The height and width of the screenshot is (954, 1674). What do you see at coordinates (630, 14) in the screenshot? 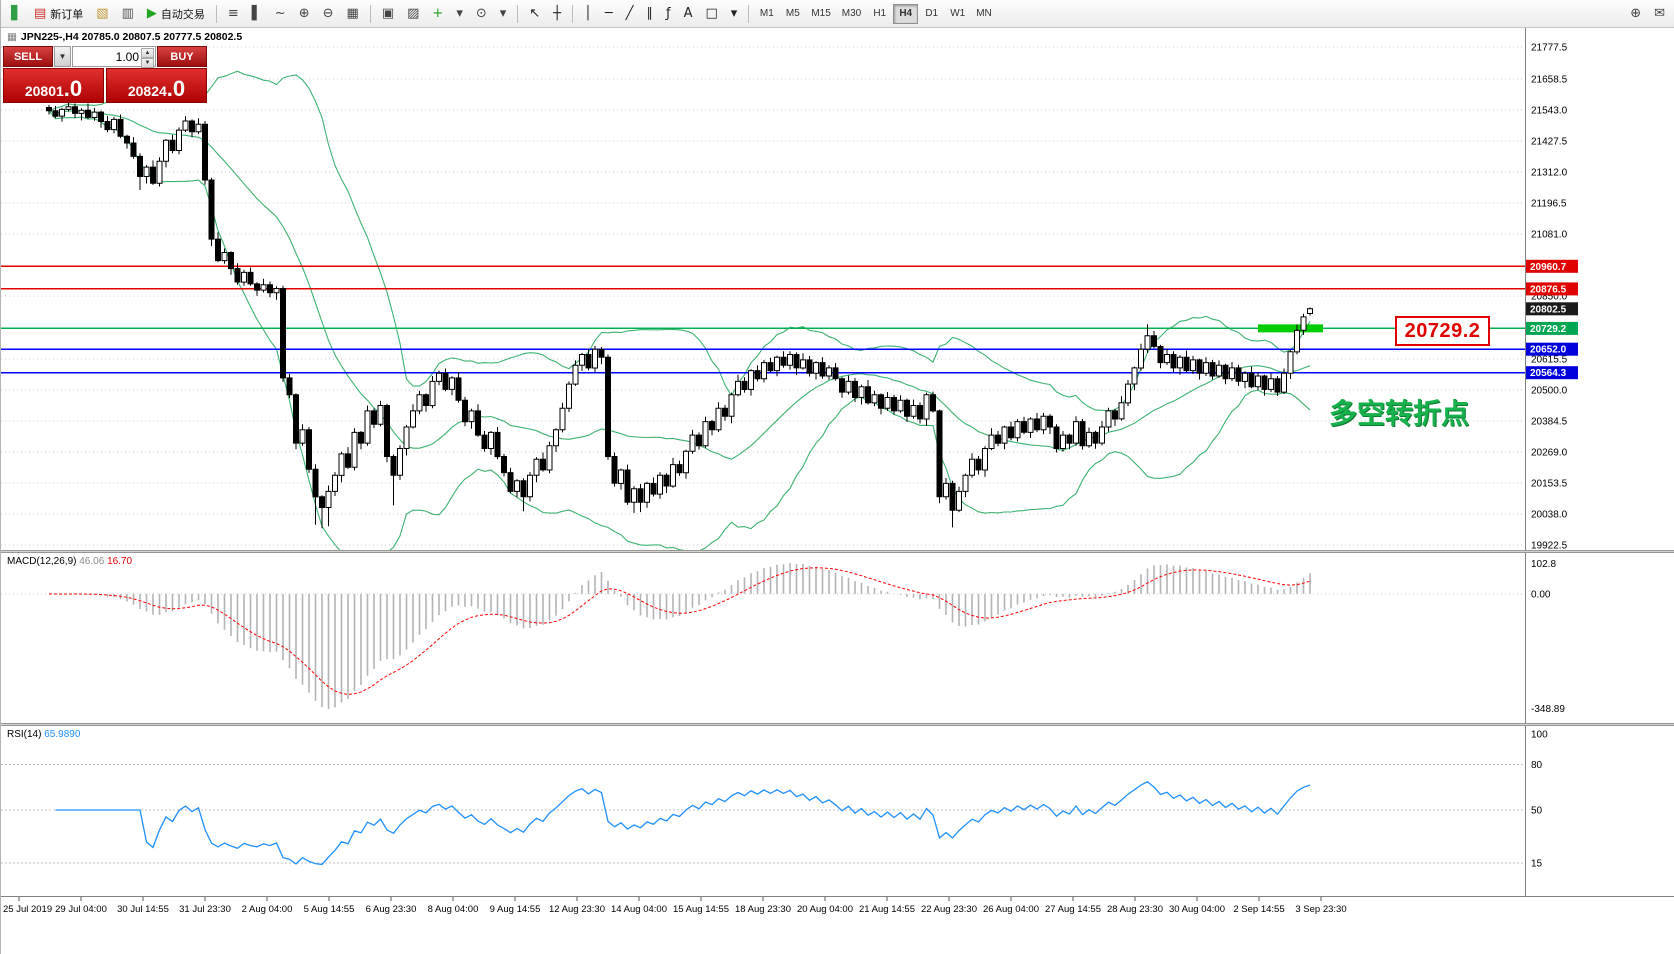
I see `trendline-button: ╱` at bounding box center [630, 14].